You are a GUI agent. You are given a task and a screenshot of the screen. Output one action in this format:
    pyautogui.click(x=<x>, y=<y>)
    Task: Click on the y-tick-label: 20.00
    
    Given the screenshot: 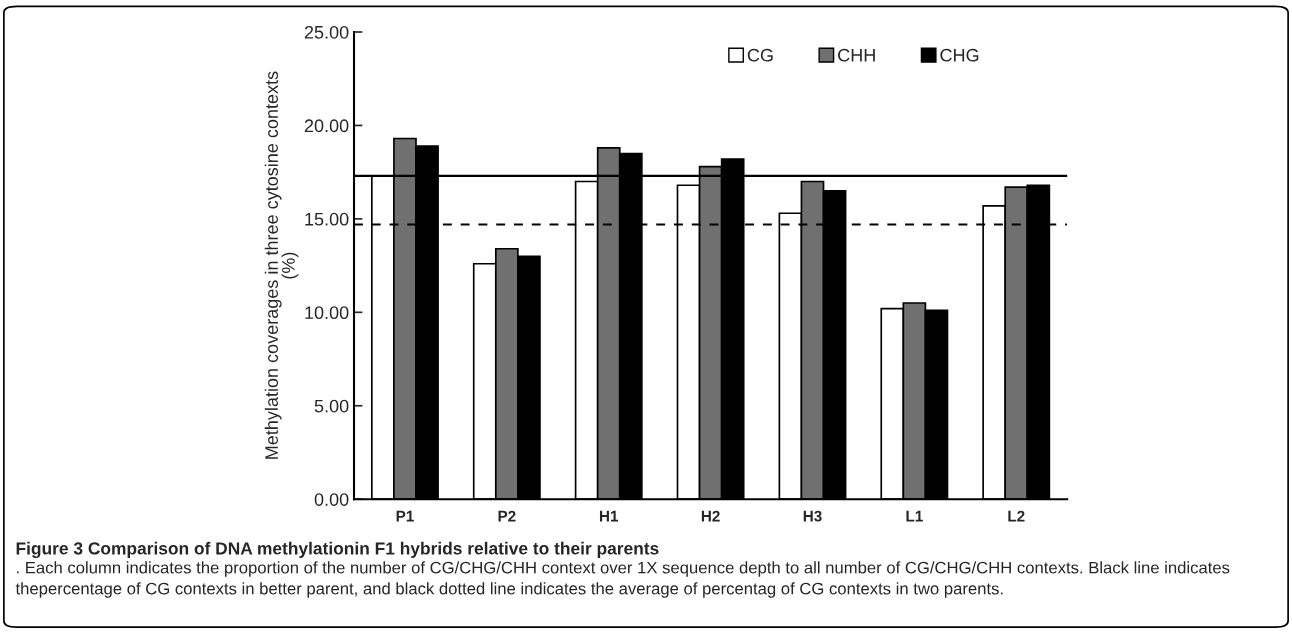 What is the action you would take?
    pyautogui.click(x=326, y=126)
    